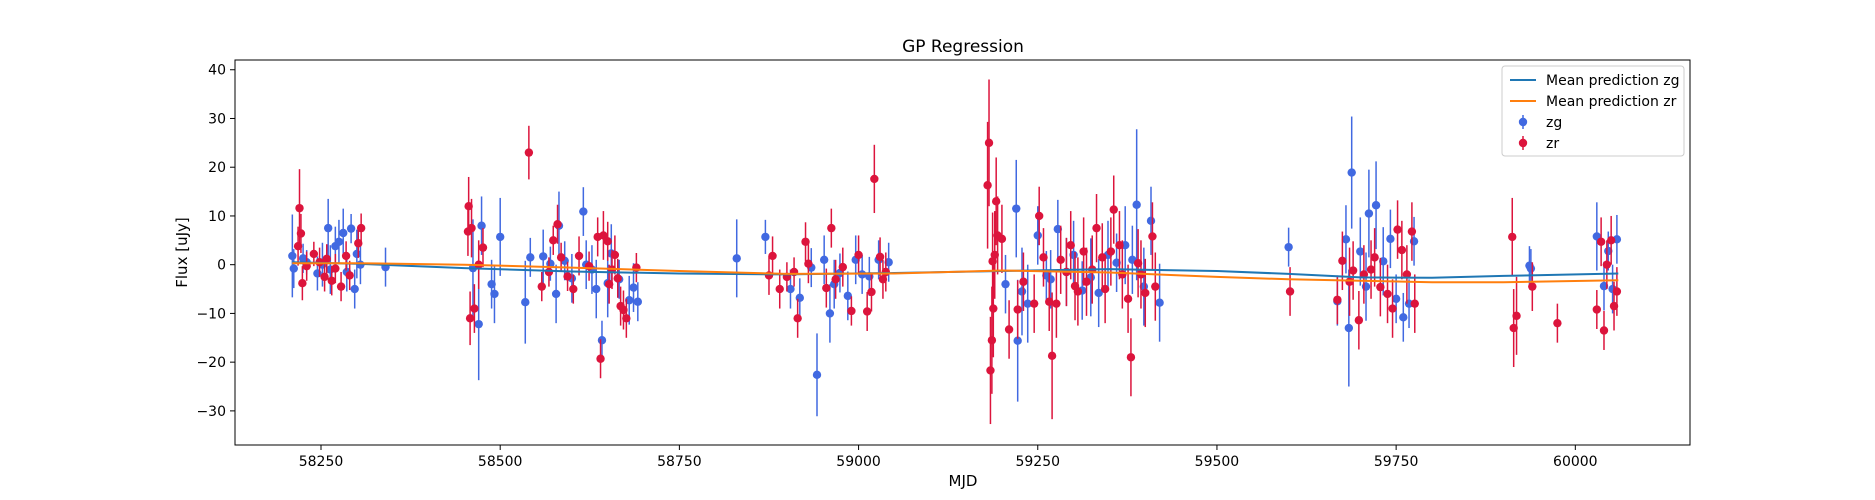 The height and width of the screenshot is (500, 1875). Describe the element at coordinates (500, 462) in the screenshot. I see `x-tick-label: 58500` at that location.